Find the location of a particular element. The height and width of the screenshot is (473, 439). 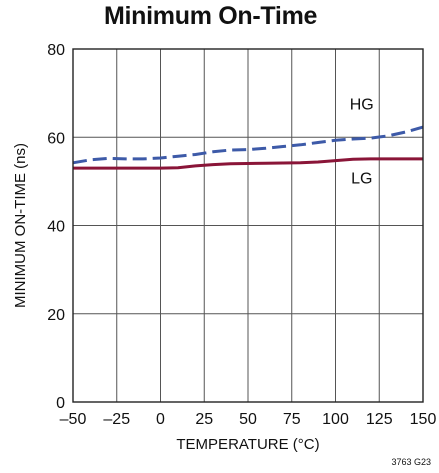

x-tick-label: 125 is located at coordinates (379, 419).